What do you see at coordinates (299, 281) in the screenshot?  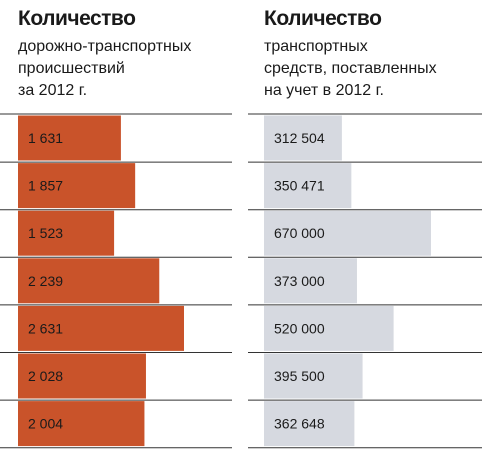 I see `vehicles-value-label: 373 000` at bounding box center [299, 281].